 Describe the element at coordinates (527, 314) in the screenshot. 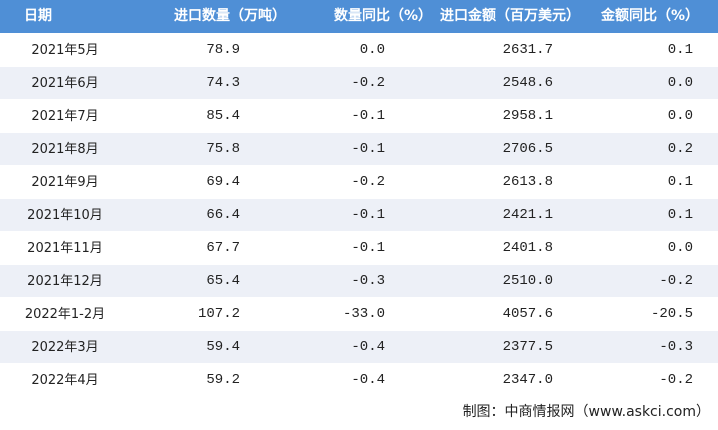

I see `value-cell: 4057.6` at that location.